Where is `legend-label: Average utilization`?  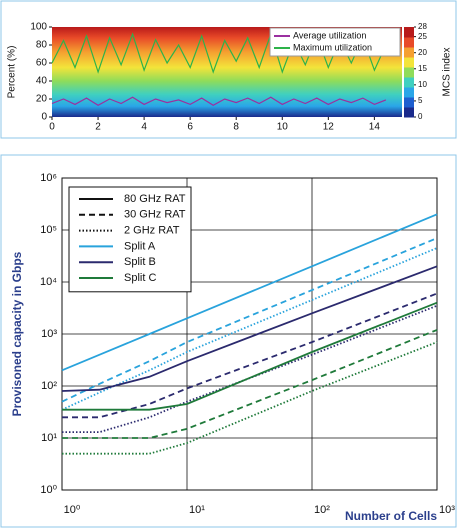 legend-label: Average utilization is located at coordinates (329, 35).